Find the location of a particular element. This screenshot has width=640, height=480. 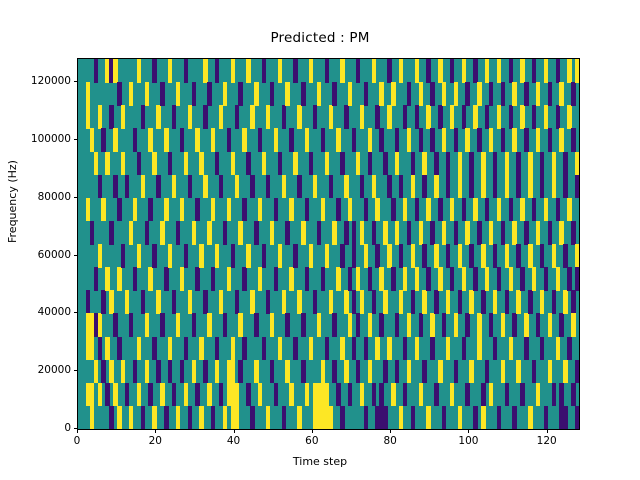

x-tick-label: 20 is located at coordinates (155, 441).